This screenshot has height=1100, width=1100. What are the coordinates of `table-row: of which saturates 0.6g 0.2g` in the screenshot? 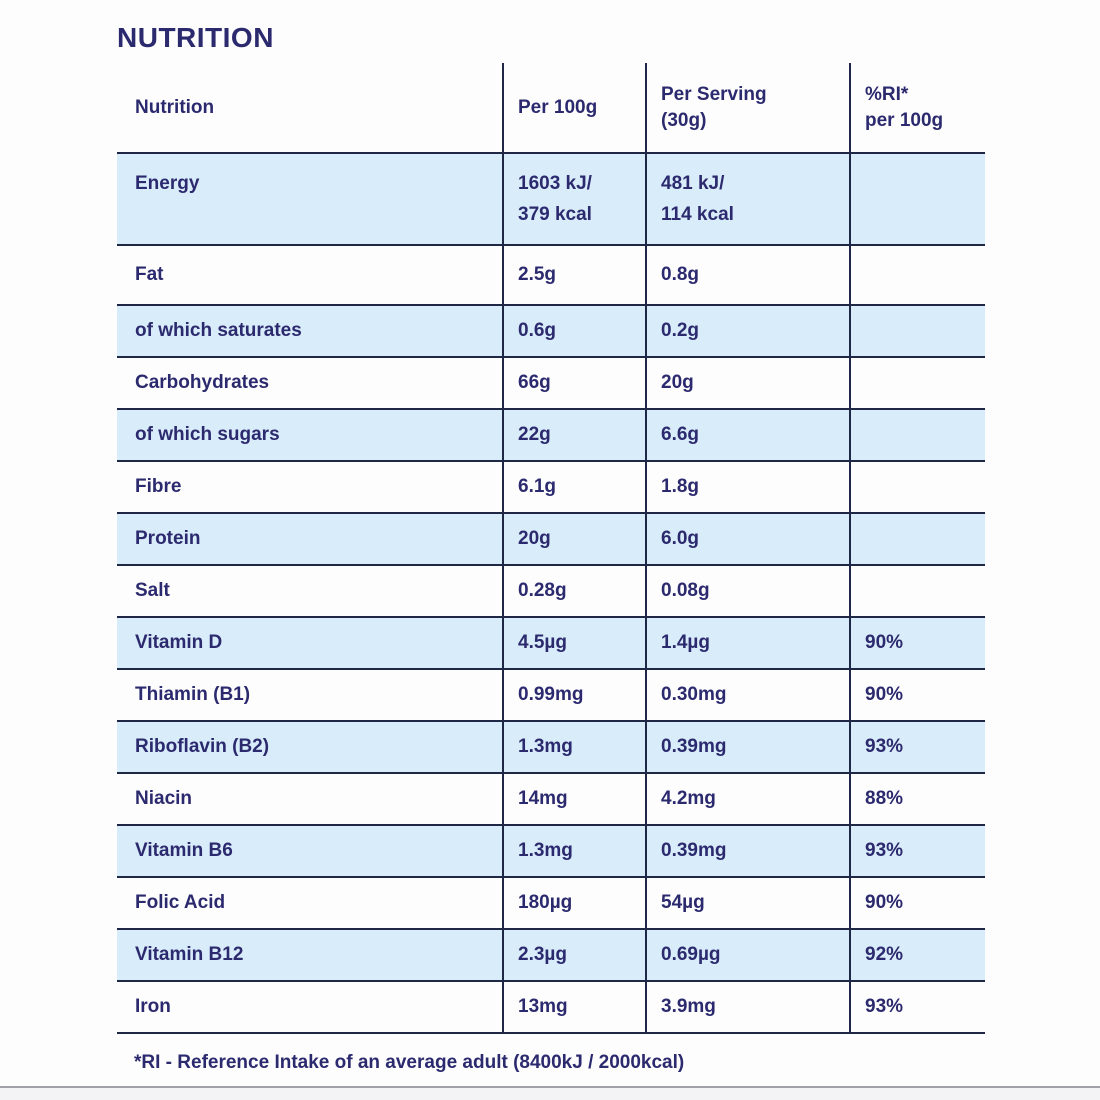 It's located at (551, 331).